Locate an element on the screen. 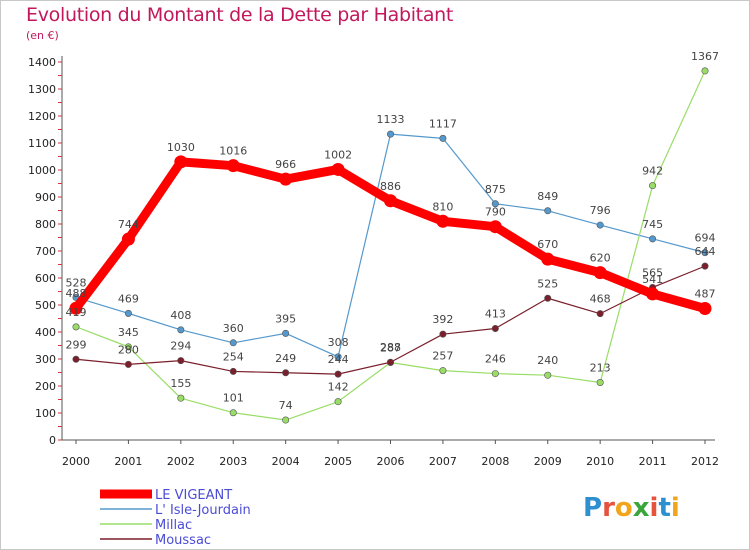  x-tick-label: 2004 is located at coordinates (286, 461).